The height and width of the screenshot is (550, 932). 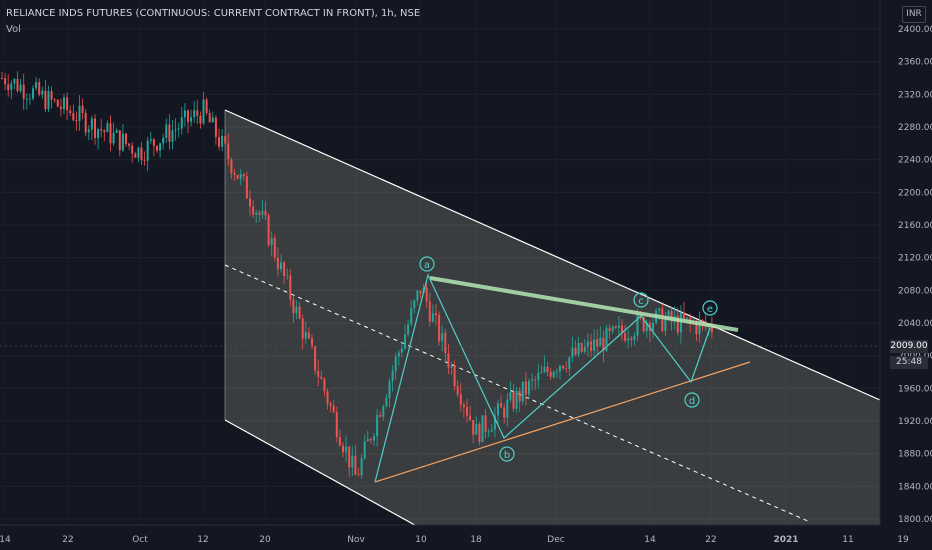 What do you see at coordinates (785, 540) in the screenshot?
I see `time-tick-label: 2021` at bounding box center [785, 540].